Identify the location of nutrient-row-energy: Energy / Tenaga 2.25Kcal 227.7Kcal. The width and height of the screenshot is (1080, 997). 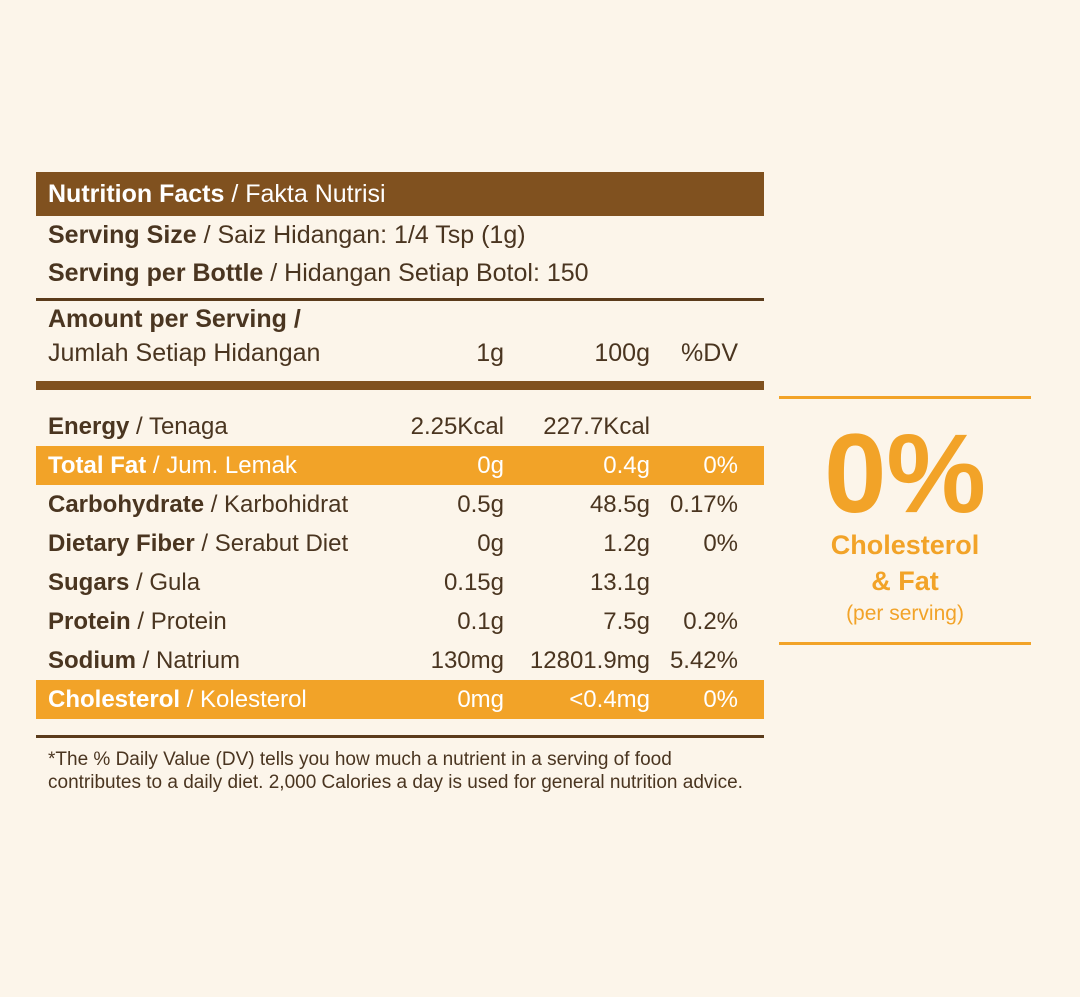
(400, 426).